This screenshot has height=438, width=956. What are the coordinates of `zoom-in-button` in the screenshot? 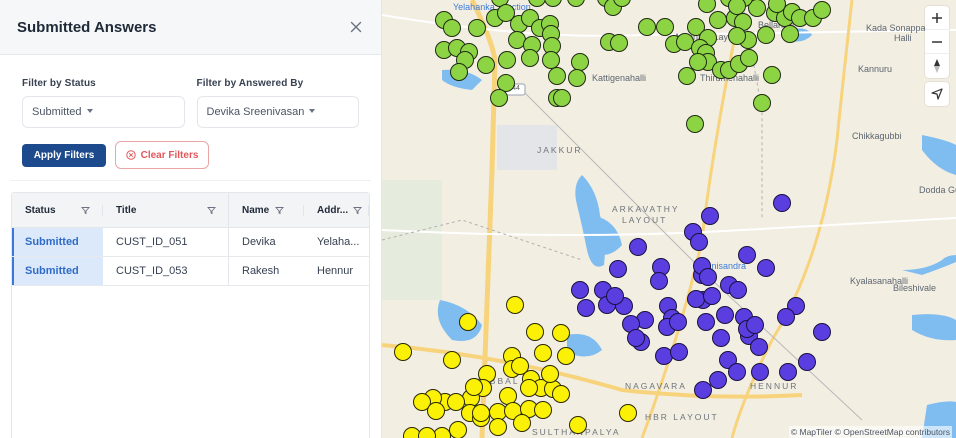 It's located at (937, 18).